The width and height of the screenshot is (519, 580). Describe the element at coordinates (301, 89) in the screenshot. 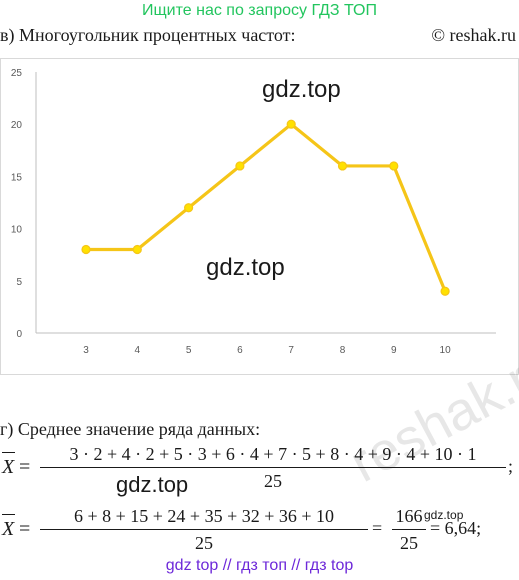

I see `watermark-chart-top: gdz.top` at that location.